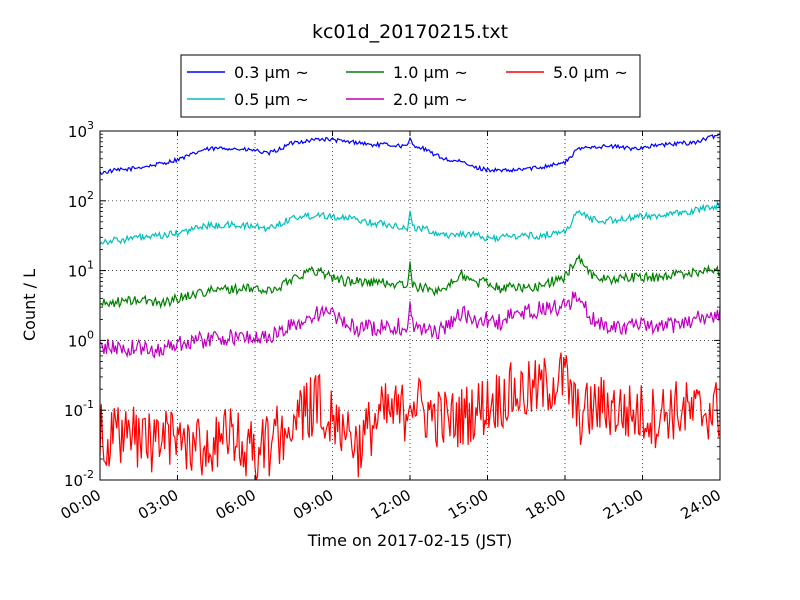 The width and height of the screenshot is (800, 600). What do you see at coordinates (271, 72) in the screenshot?
I see `legend-label: 0.3 μm ~` at bounding box center [271, 72].